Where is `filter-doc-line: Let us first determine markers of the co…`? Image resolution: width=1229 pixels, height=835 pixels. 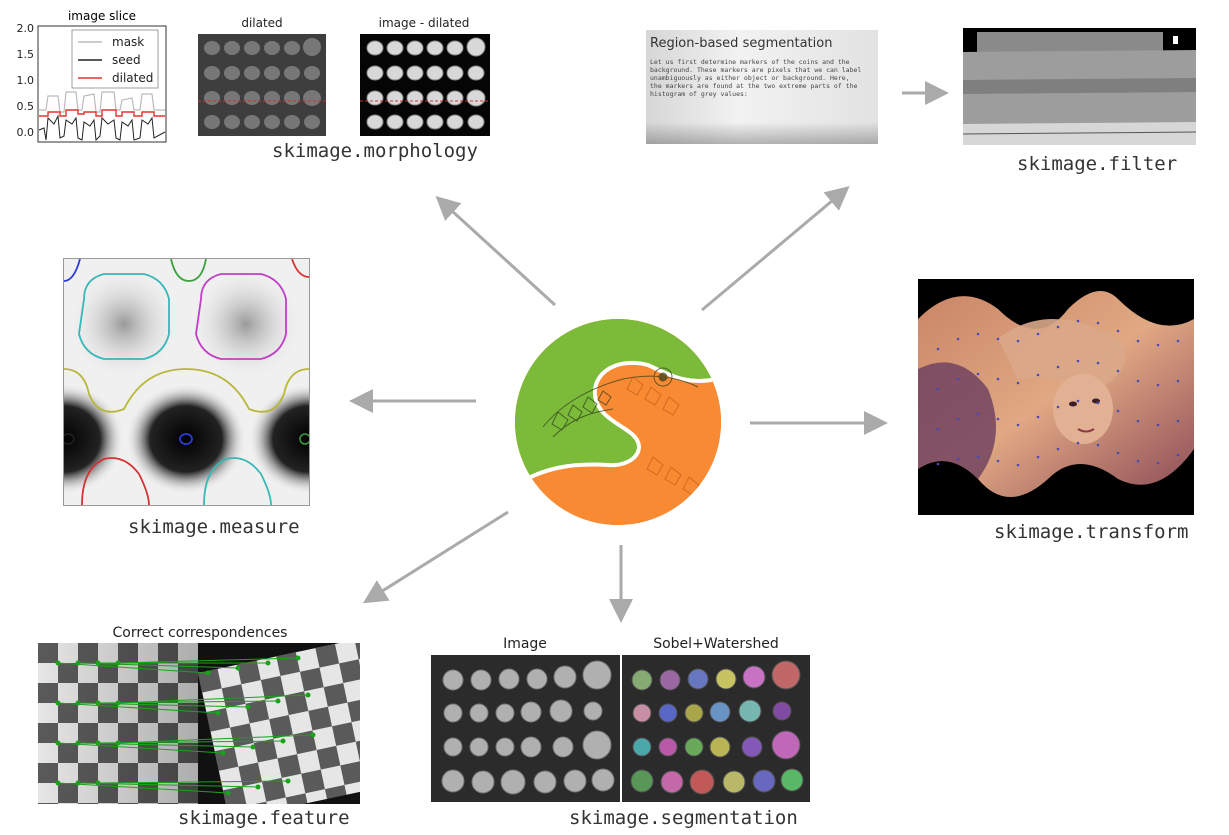 filter-doc-line: Let us first determine markers of the co… is located at coordinates (750, 62).